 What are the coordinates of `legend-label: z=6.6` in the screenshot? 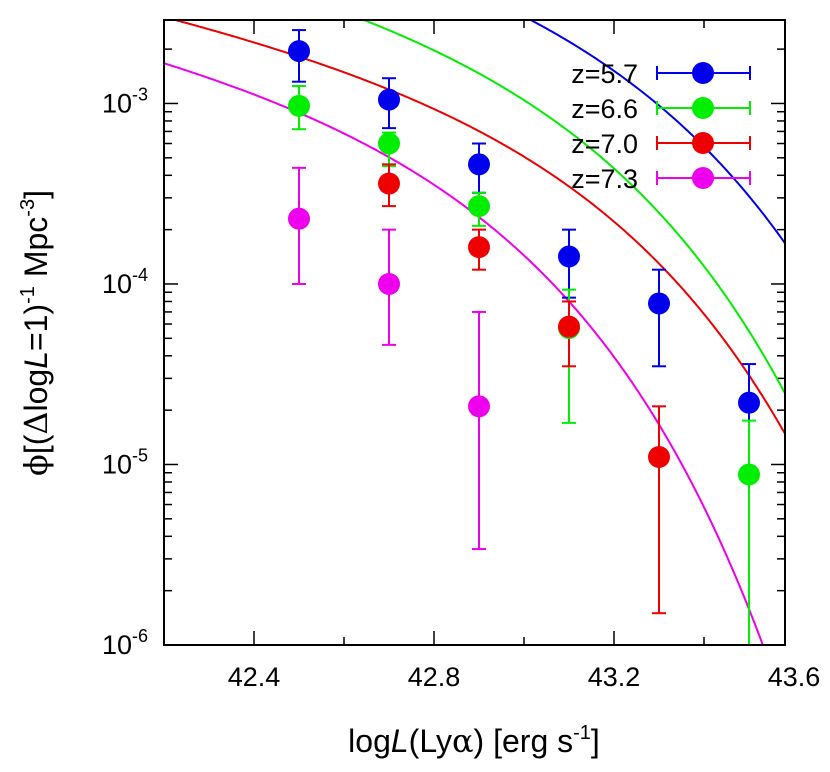 It's located at (604, 109).